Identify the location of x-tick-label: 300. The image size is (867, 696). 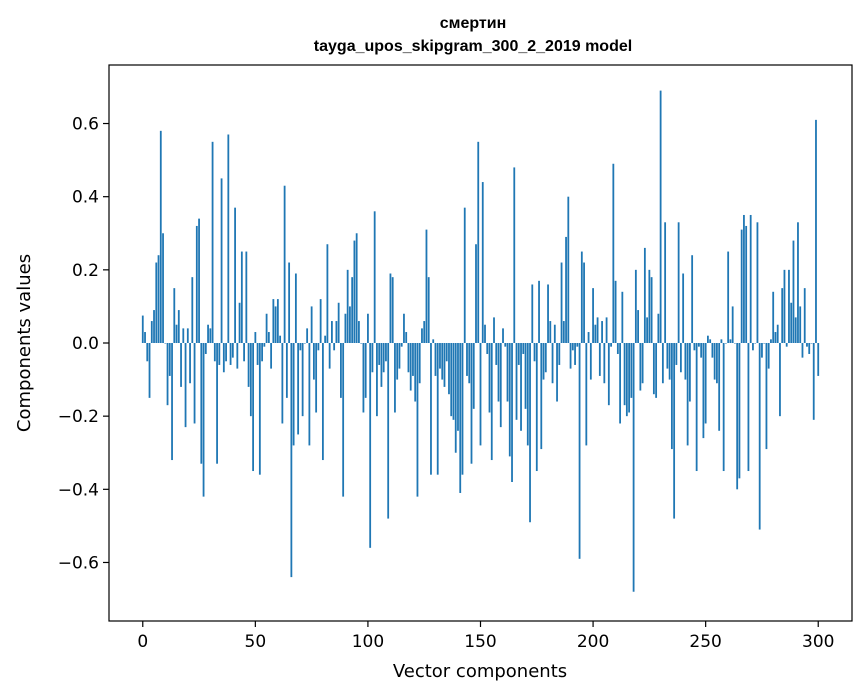
(818, 642).